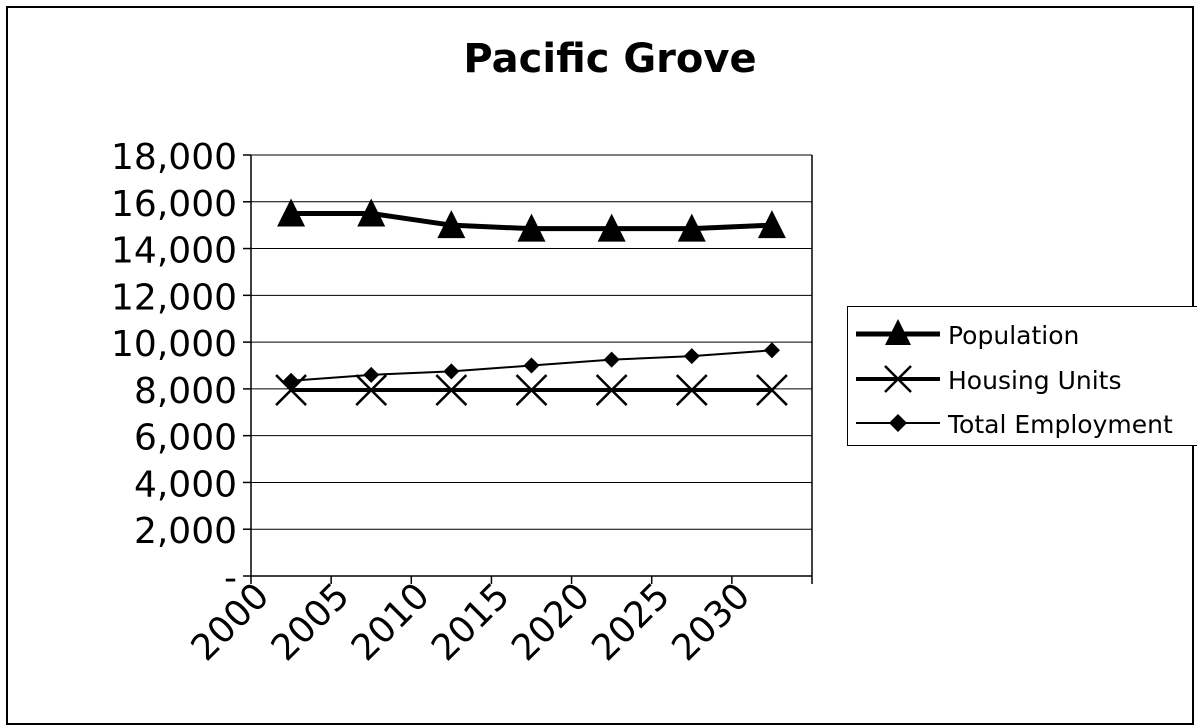  I want to click on legend-label: Total Employment, so click(1060, 424).